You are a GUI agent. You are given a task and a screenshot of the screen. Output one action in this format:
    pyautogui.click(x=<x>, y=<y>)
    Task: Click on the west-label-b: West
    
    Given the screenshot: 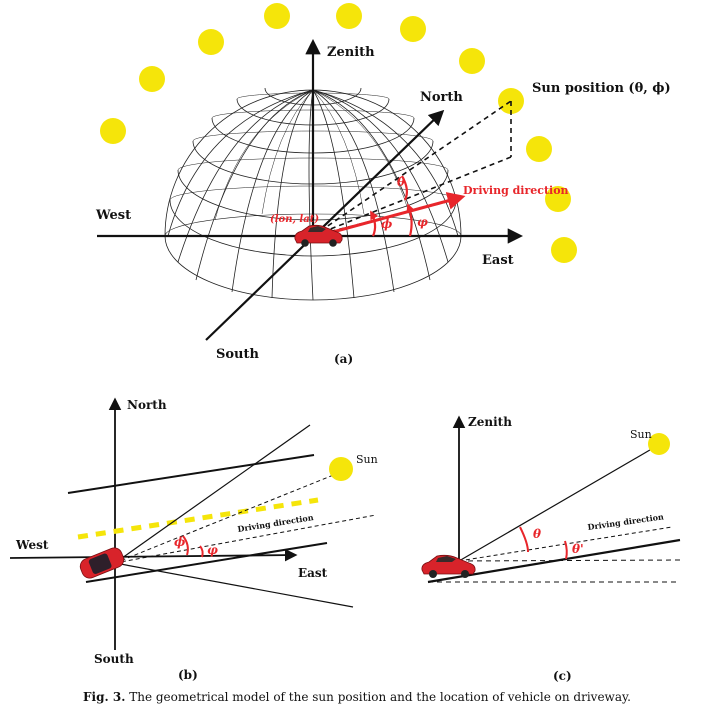 What is the action you would take?
    pyautogui.click(x=32, y=545)
    